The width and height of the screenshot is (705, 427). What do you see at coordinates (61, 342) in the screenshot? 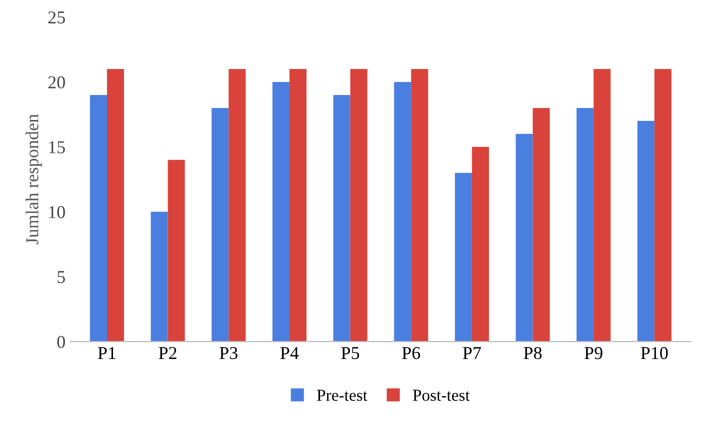
I see `y-tick-label: 0` at bounding box center [61, 342].